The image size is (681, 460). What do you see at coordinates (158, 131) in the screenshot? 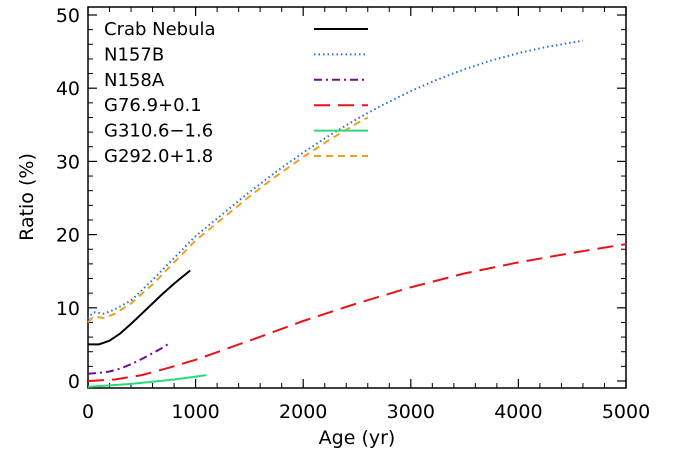
I see `legend-label-4: G310.6−1.6` at bounding box center [158, 131].